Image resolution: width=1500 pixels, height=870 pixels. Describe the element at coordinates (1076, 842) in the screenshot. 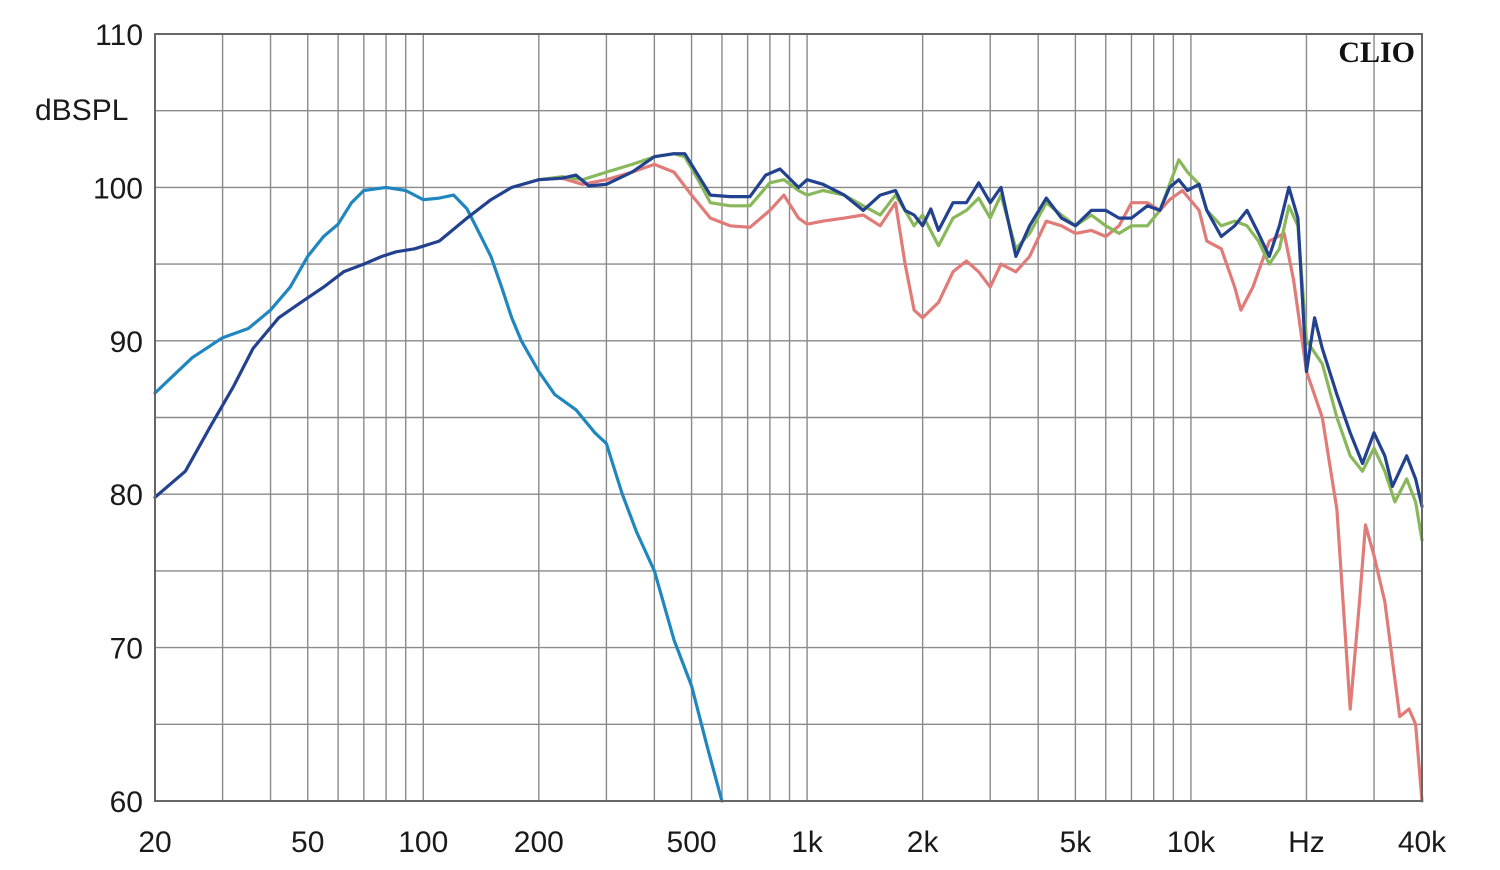

I see `x-tick-label: 5k` at that location.